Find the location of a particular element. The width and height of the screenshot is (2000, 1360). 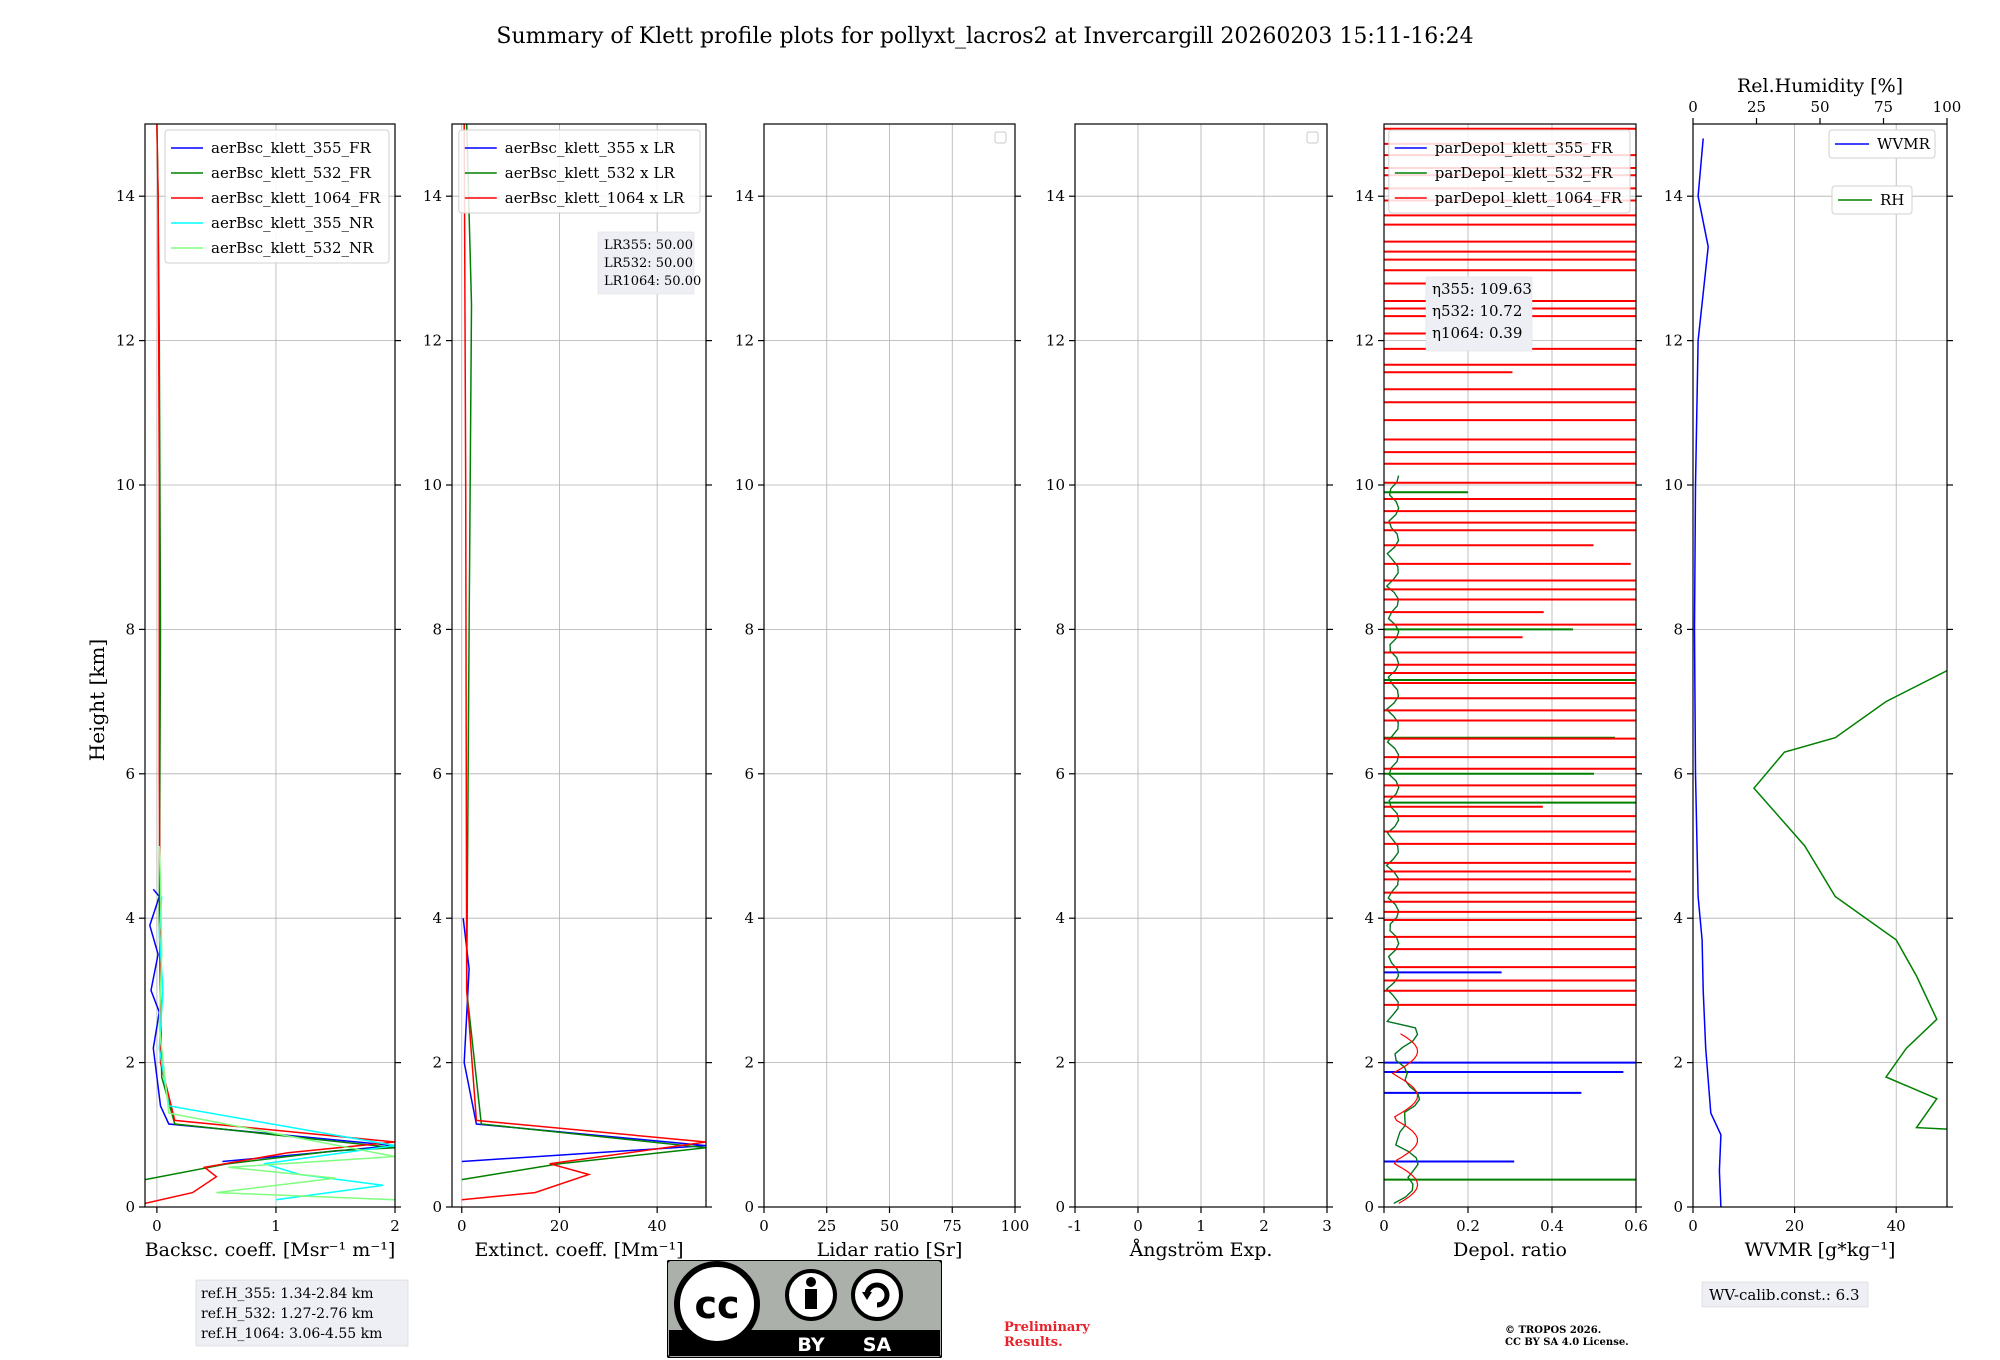

legend-box is located at coordinates (1509, 171).